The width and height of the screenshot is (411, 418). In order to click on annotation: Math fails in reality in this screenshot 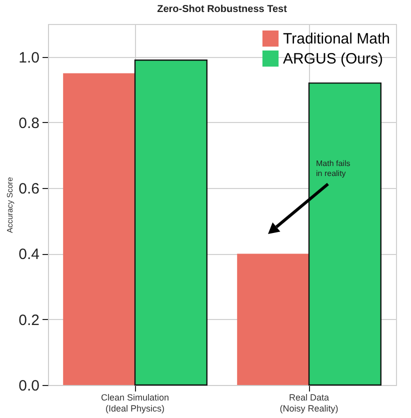, I will do `click(333, 168)`.